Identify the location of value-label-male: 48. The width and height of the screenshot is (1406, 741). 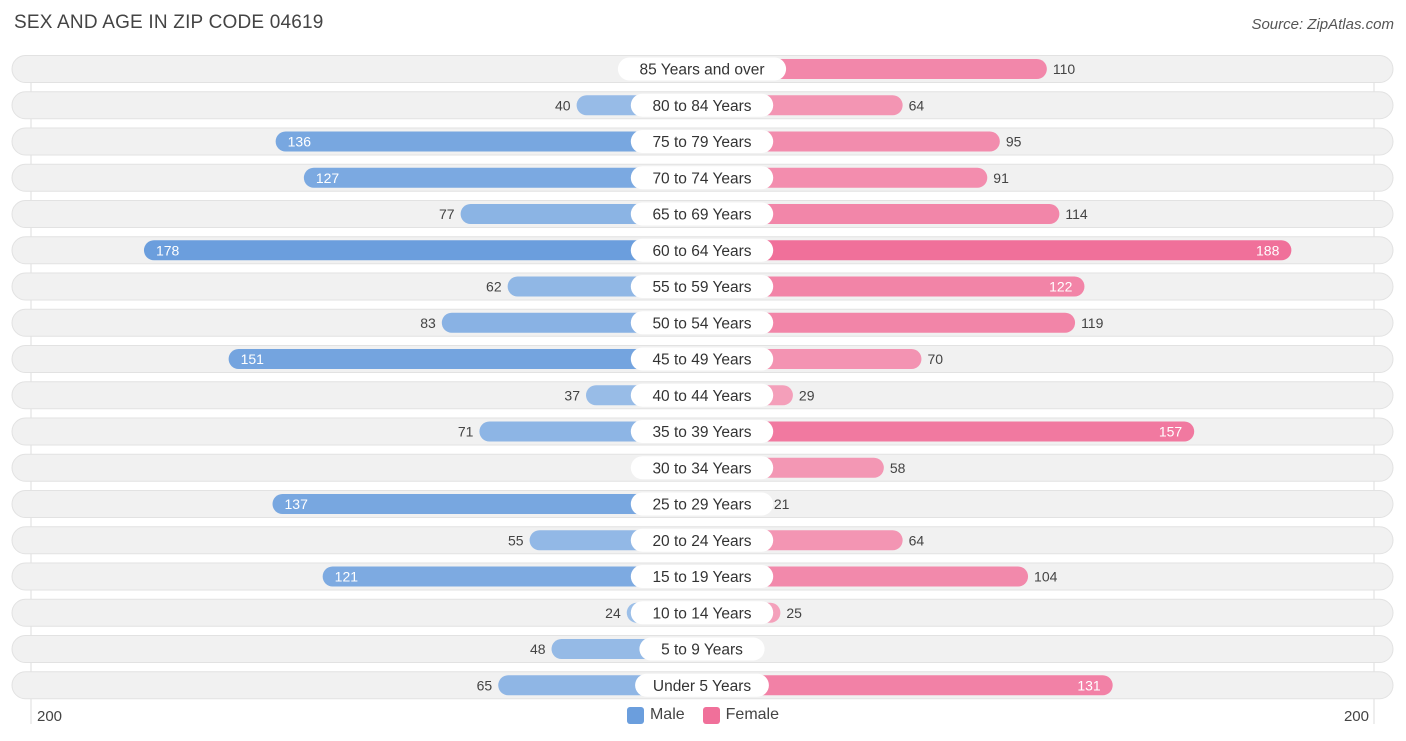
(538, 649).